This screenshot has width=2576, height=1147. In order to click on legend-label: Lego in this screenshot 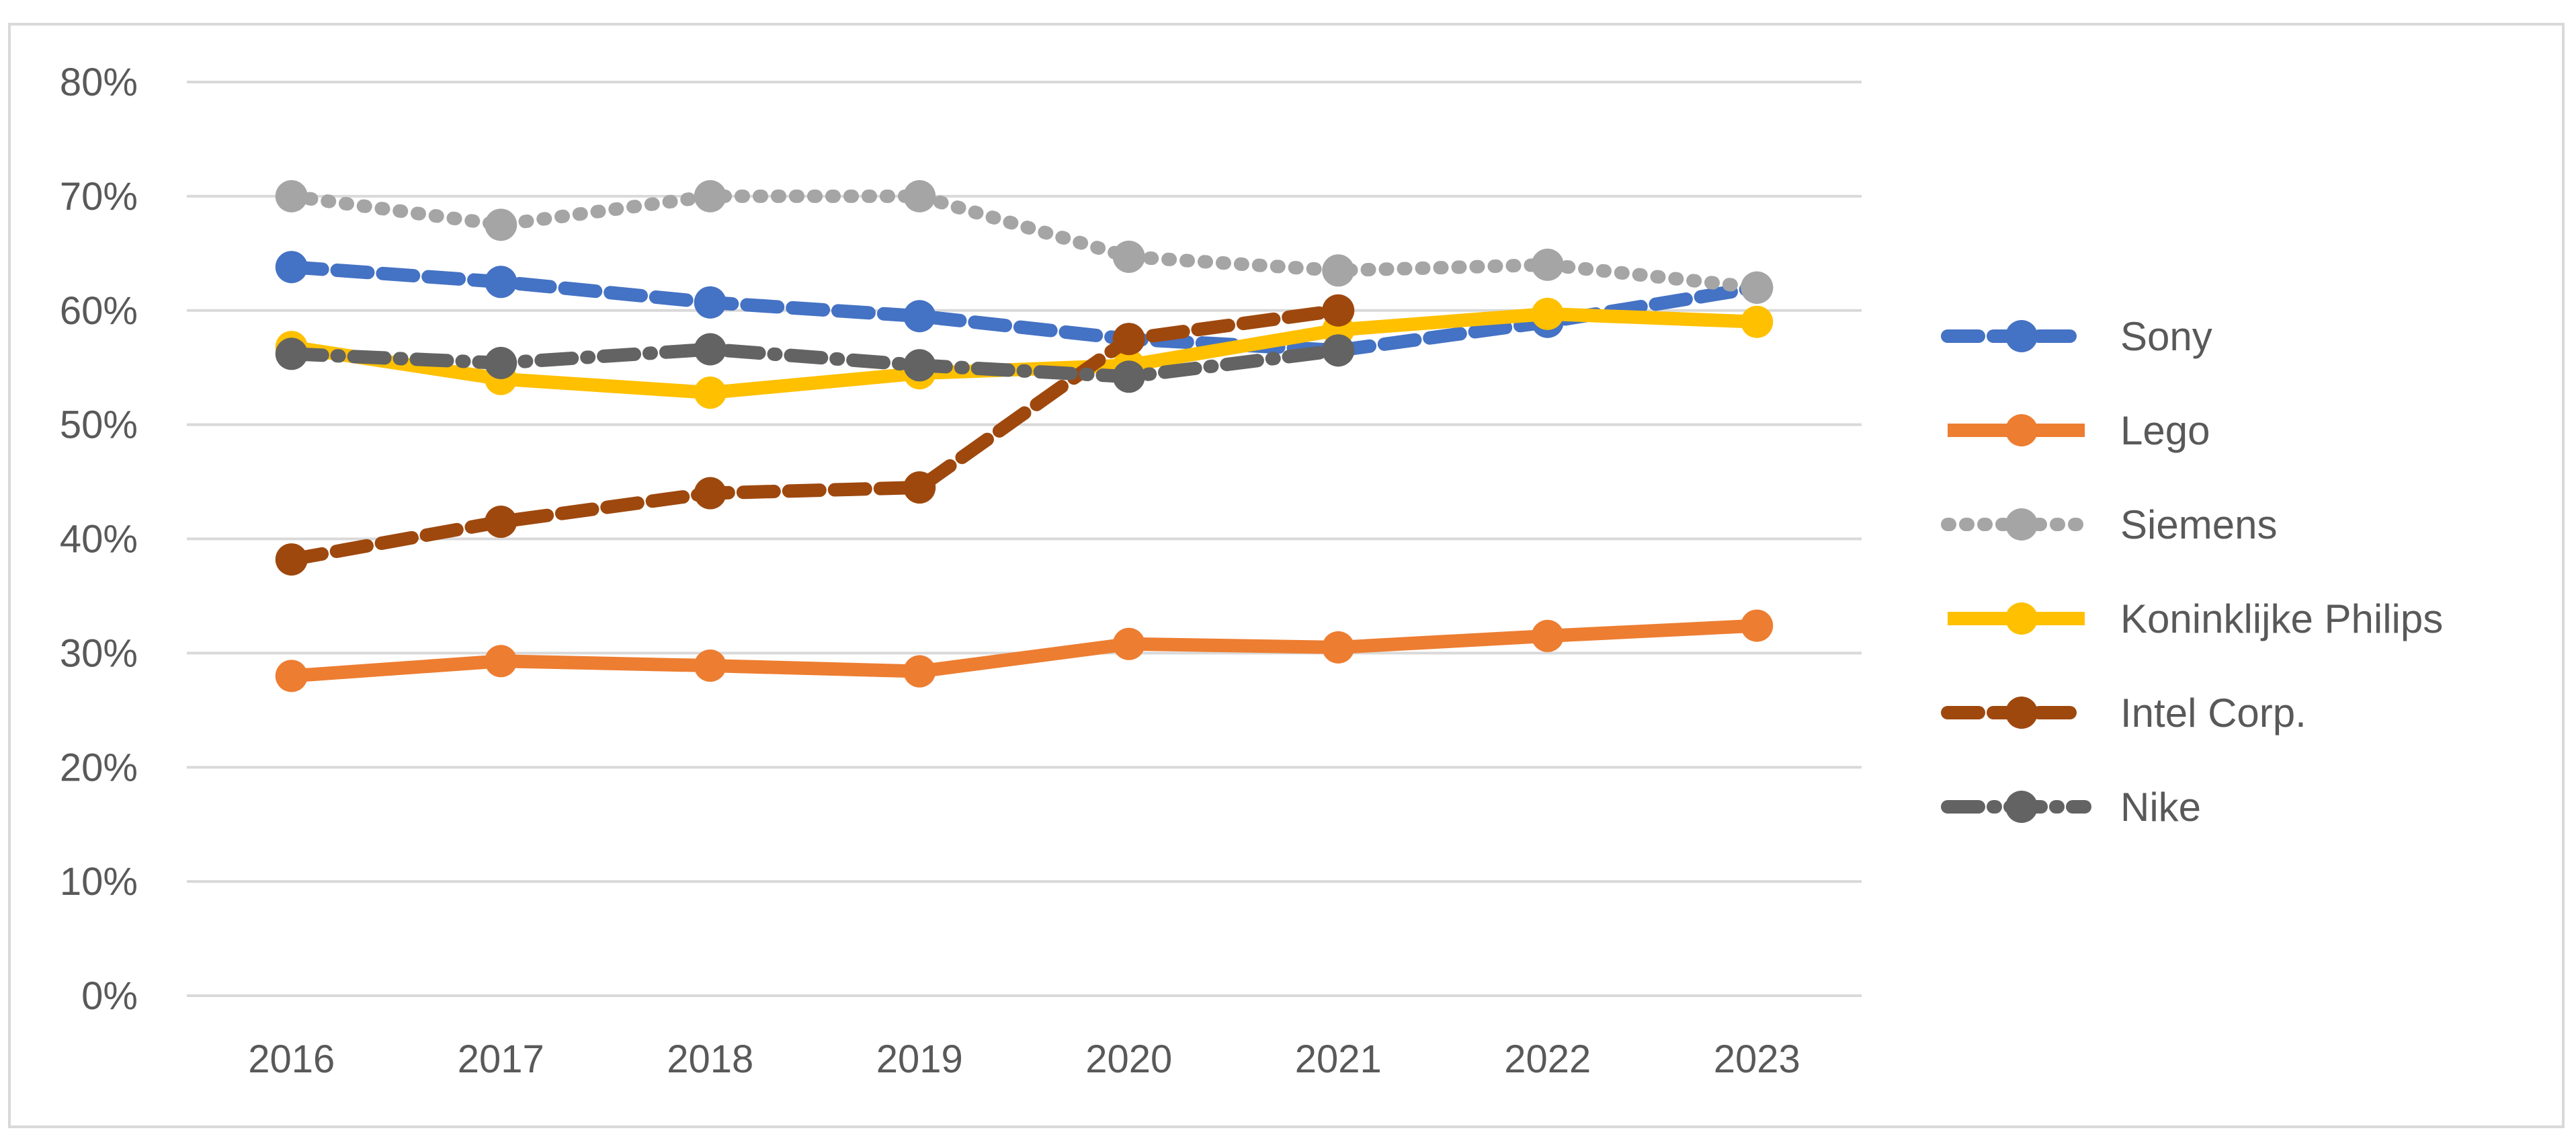, I will do `click(2165, 430)`.